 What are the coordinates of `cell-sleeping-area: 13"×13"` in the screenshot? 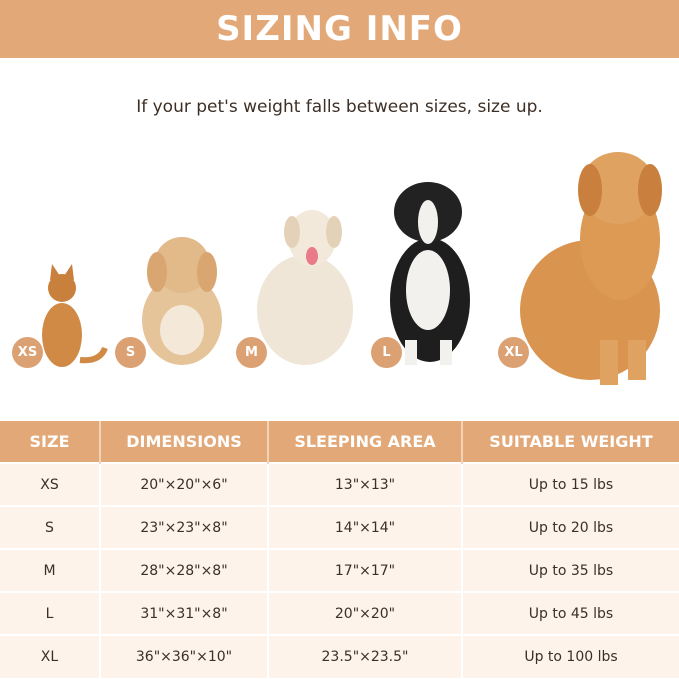 It's located at (365, 484).